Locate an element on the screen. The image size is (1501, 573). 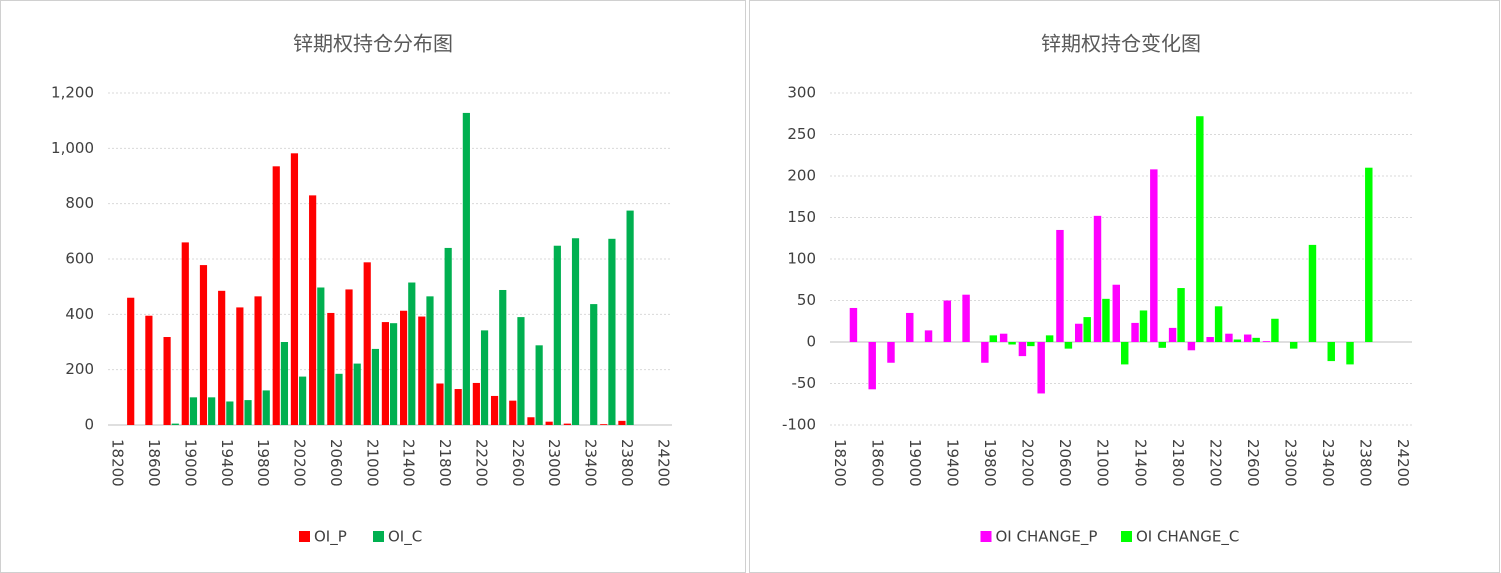
x-tick-label: 21400 is located at coordinates (409, 463).